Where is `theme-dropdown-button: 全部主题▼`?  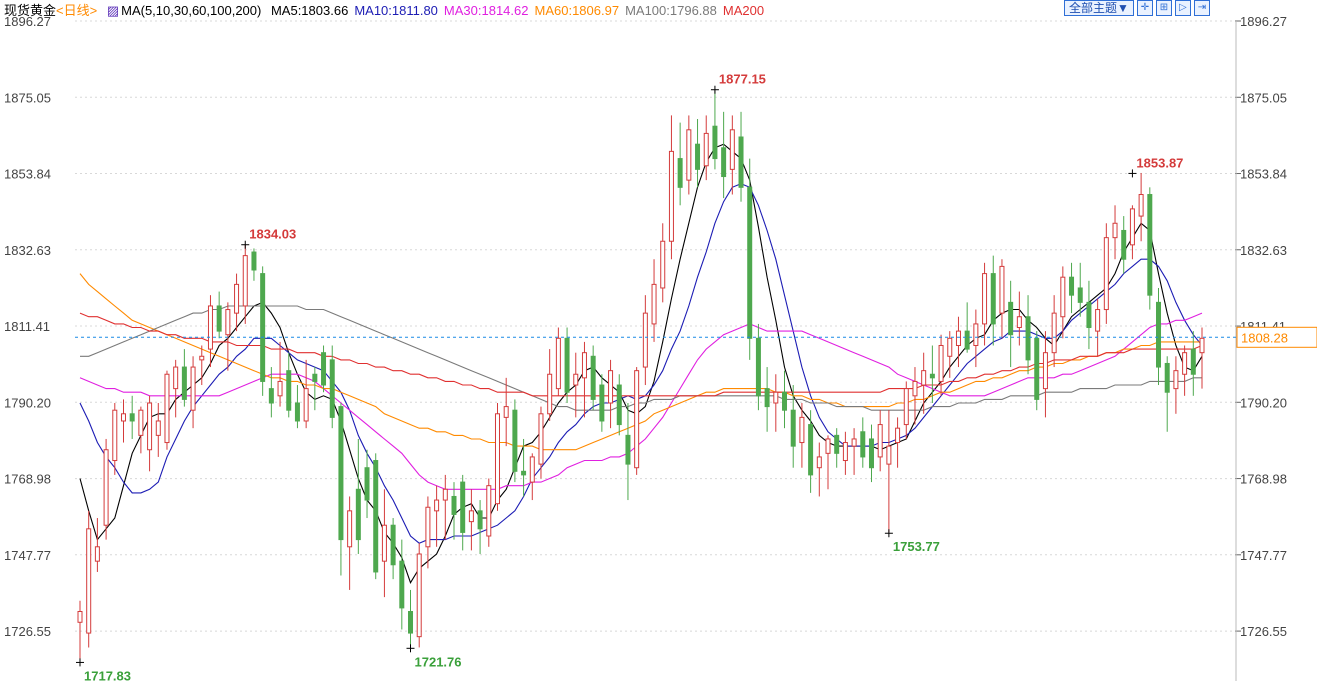 theme-dropdown-button: 全部主题▼ is located at coordinates (1099, 8).